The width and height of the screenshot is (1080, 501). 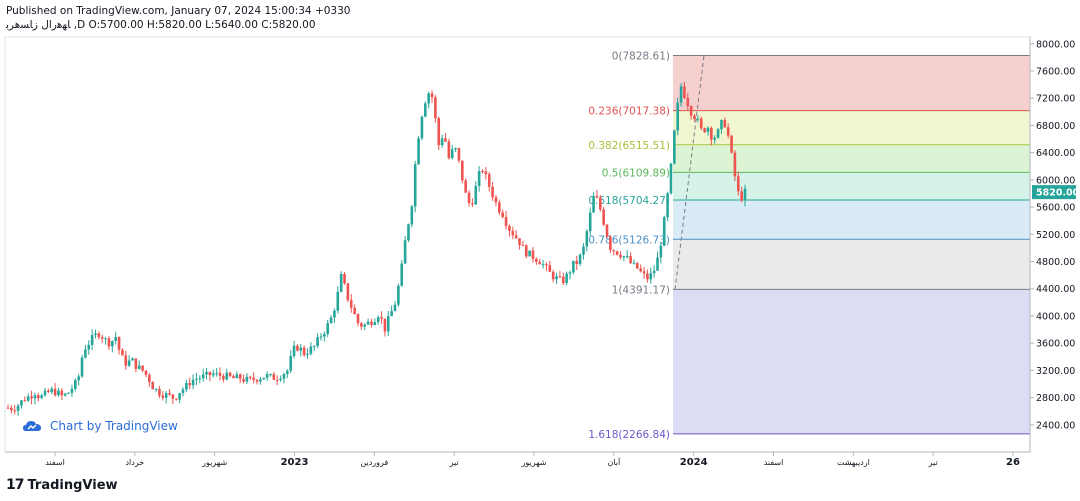 I want to click on x-tick-label-11: تیر, so click(x=933, y=462).